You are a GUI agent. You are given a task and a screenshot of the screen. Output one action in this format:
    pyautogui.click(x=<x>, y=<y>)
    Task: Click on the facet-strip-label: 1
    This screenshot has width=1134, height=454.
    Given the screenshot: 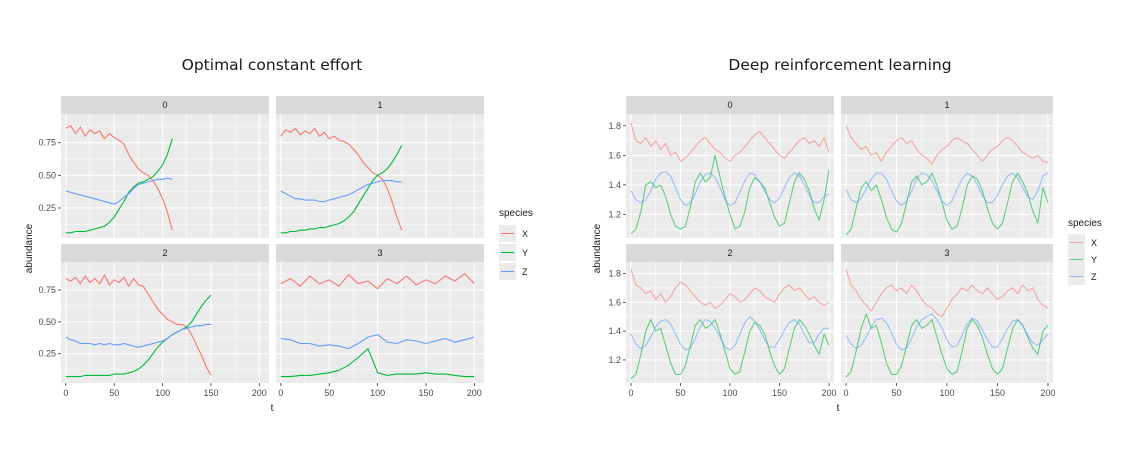 What is the action you would take?
    pyautogui.click(x=946, y=105)
    